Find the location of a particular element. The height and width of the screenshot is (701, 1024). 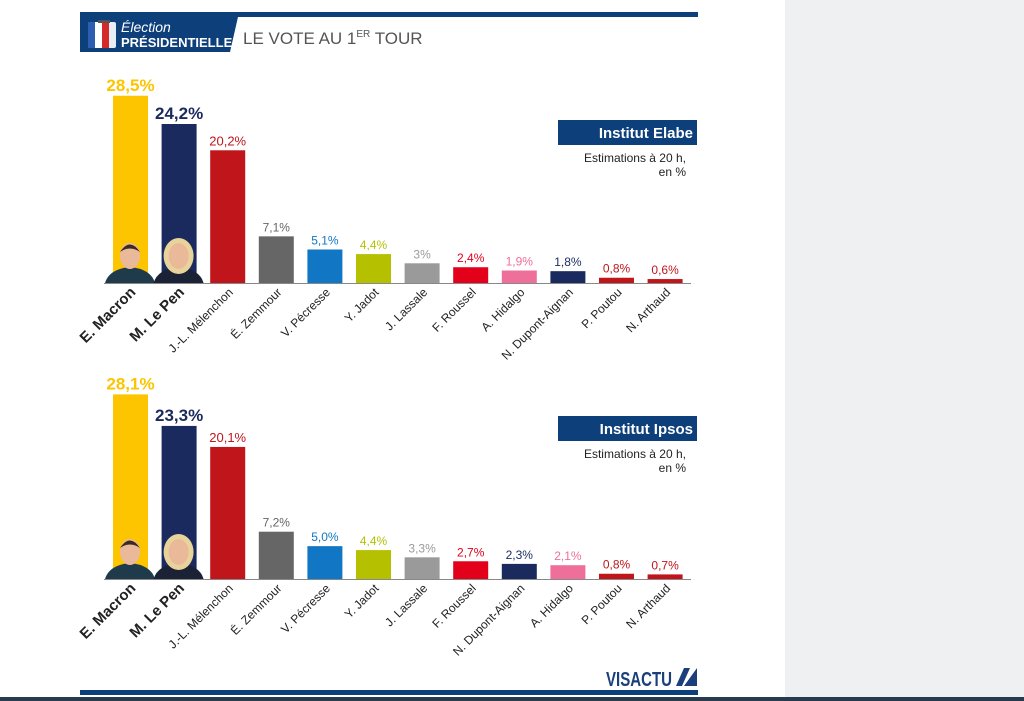

data-label: 24,2% is located at coordinates (179, 113).